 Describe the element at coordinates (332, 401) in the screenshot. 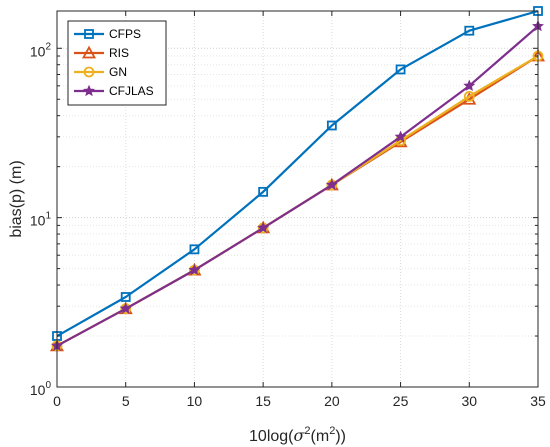

I see `x-tick-label: 20` at that location.